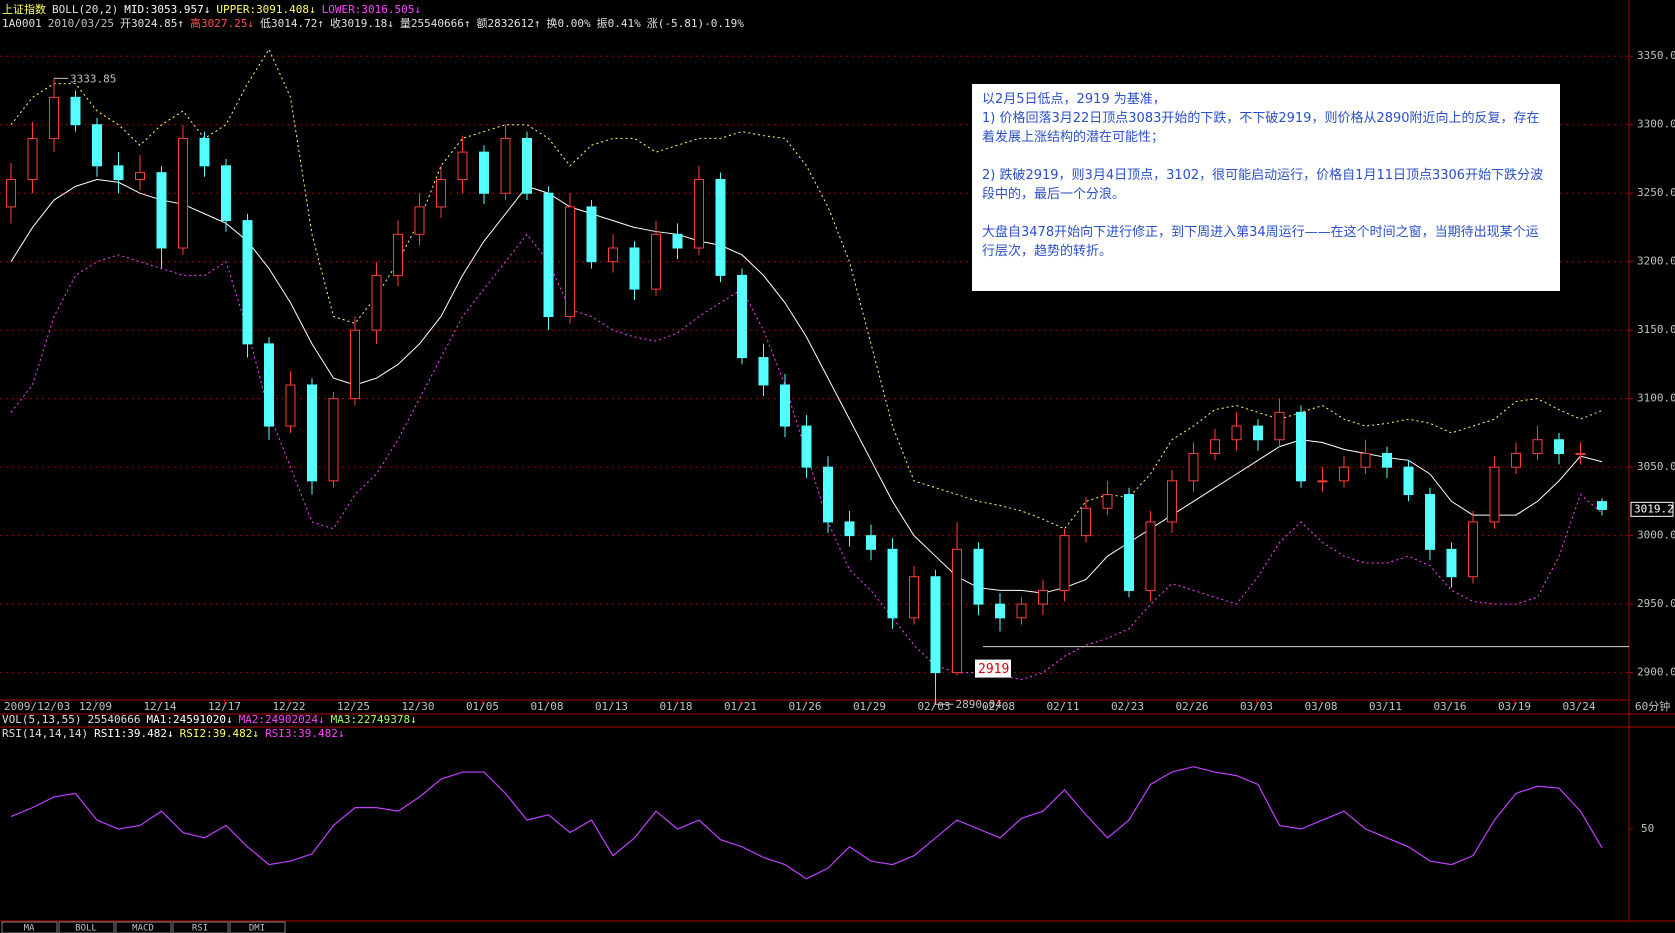 The image size is (1675, 933). I want to click on y-tick-label: 2950.0, so click(1656, 603).